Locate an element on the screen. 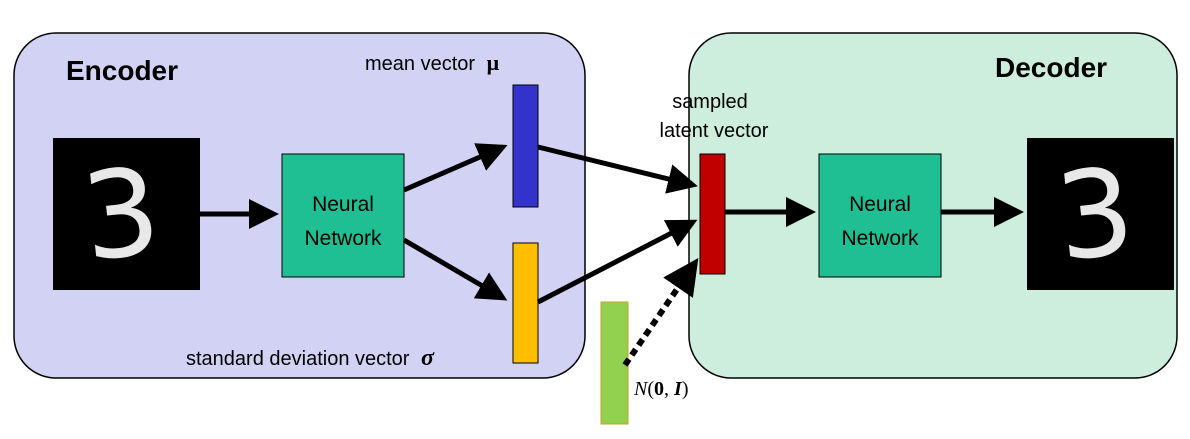  latent-label-line2: latent vector is located at coordinates (714, 131).